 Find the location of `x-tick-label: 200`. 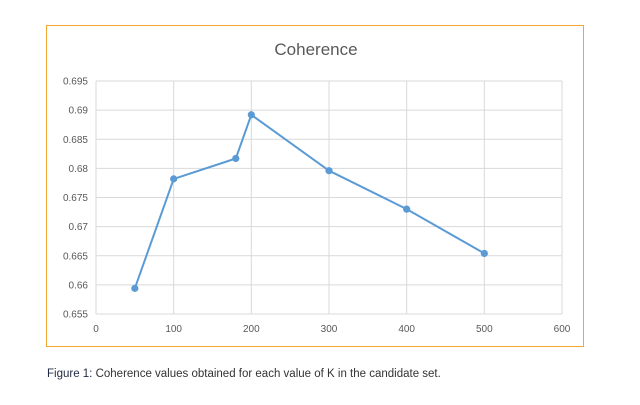

x-tick-label: 200 is located at coordinates (251, 329).